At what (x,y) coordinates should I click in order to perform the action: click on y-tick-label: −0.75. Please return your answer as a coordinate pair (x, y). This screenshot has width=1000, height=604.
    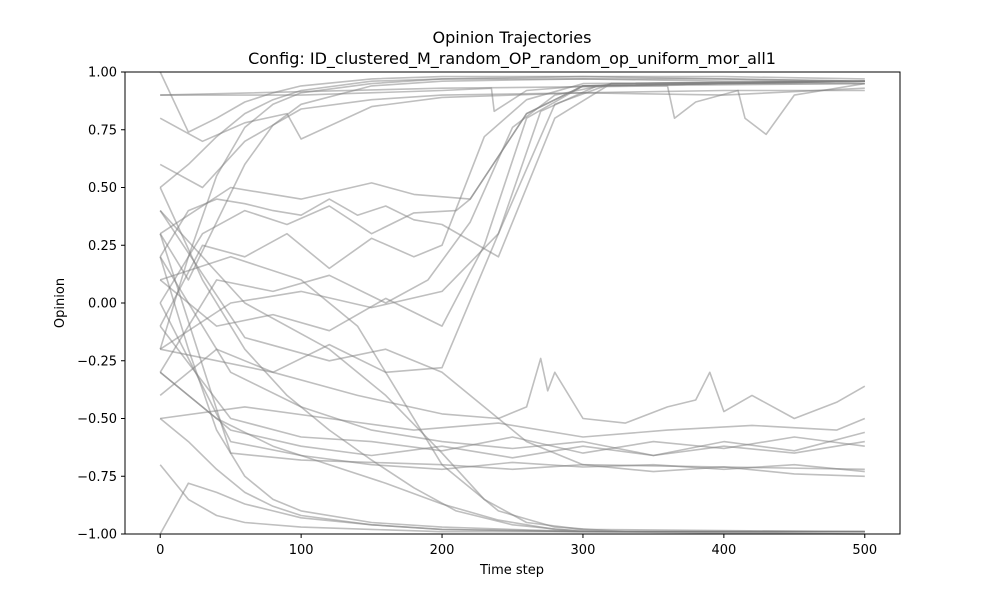
    Looking at the image, I should click on (97, 477).